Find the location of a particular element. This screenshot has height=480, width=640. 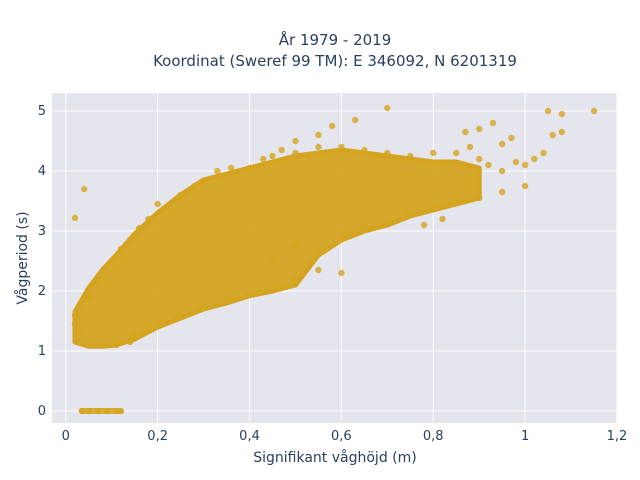

x-tick-label: 0,8 is located at coordinates (433, 436).